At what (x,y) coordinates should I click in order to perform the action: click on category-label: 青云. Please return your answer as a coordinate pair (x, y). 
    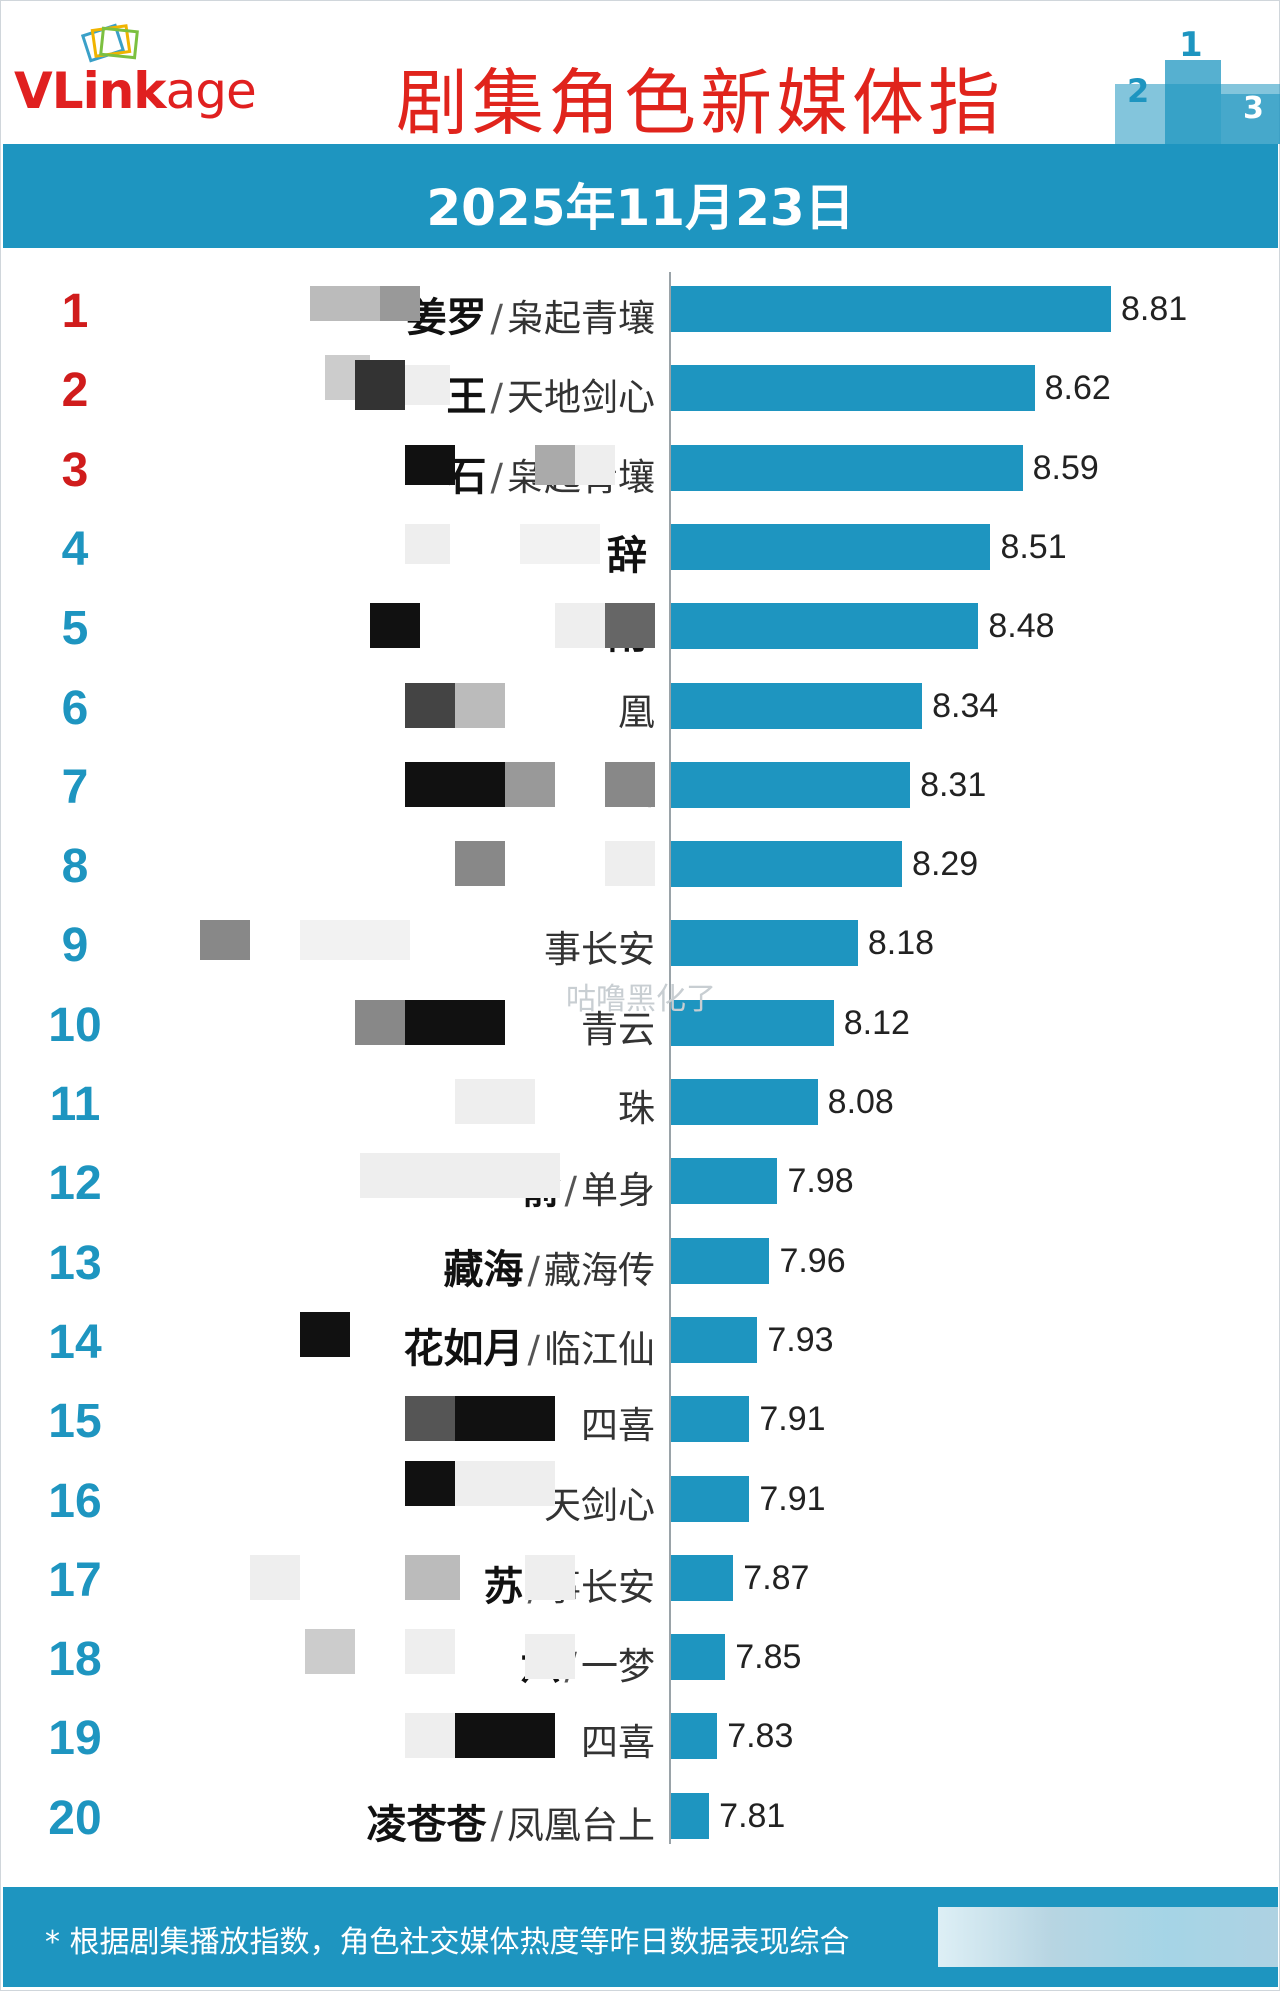
    Looking at the image, I should click on (614, 1026).